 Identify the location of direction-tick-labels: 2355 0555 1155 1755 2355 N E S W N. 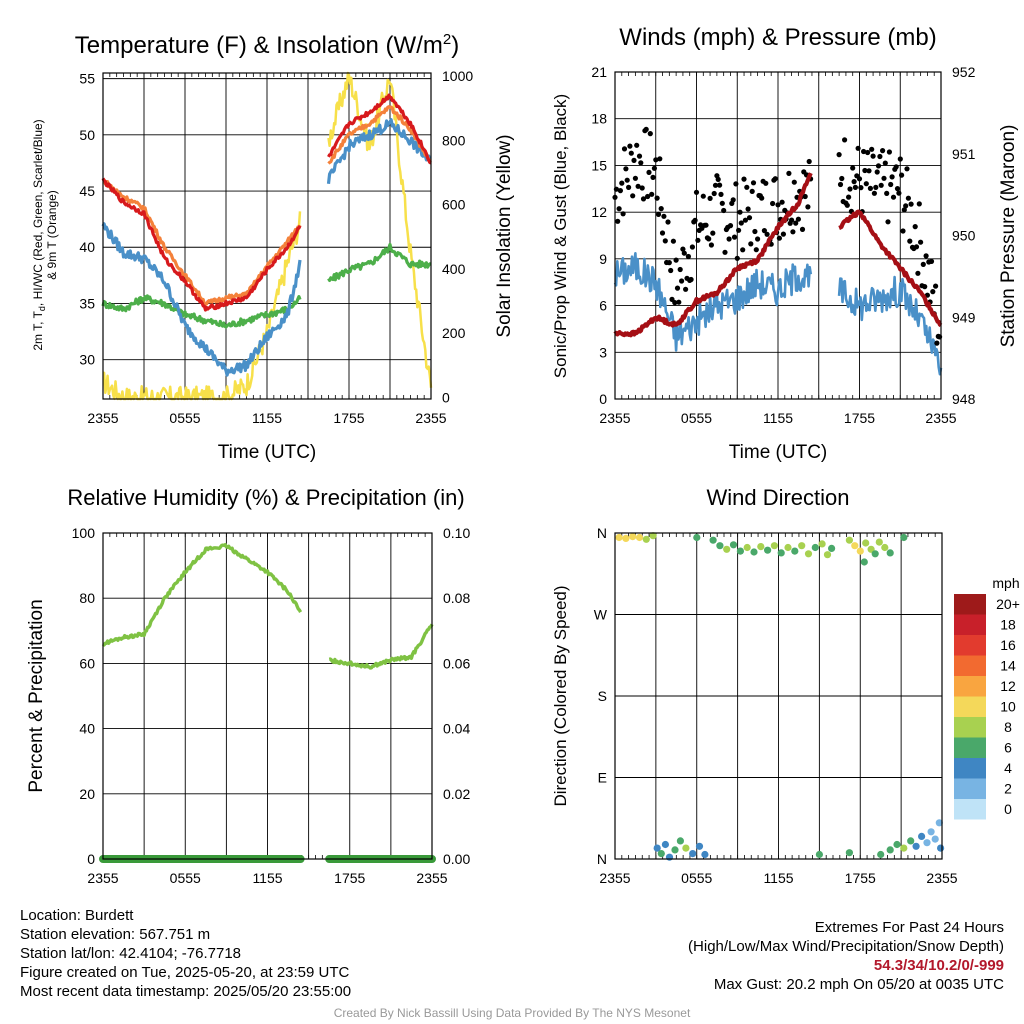
(776, 705).